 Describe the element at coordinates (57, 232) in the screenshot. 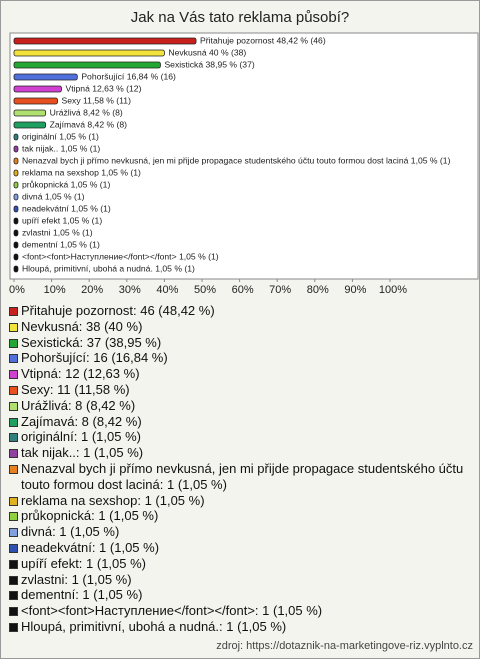

I see `bar-label: zvlastni 1,05 % (1)` at that location.